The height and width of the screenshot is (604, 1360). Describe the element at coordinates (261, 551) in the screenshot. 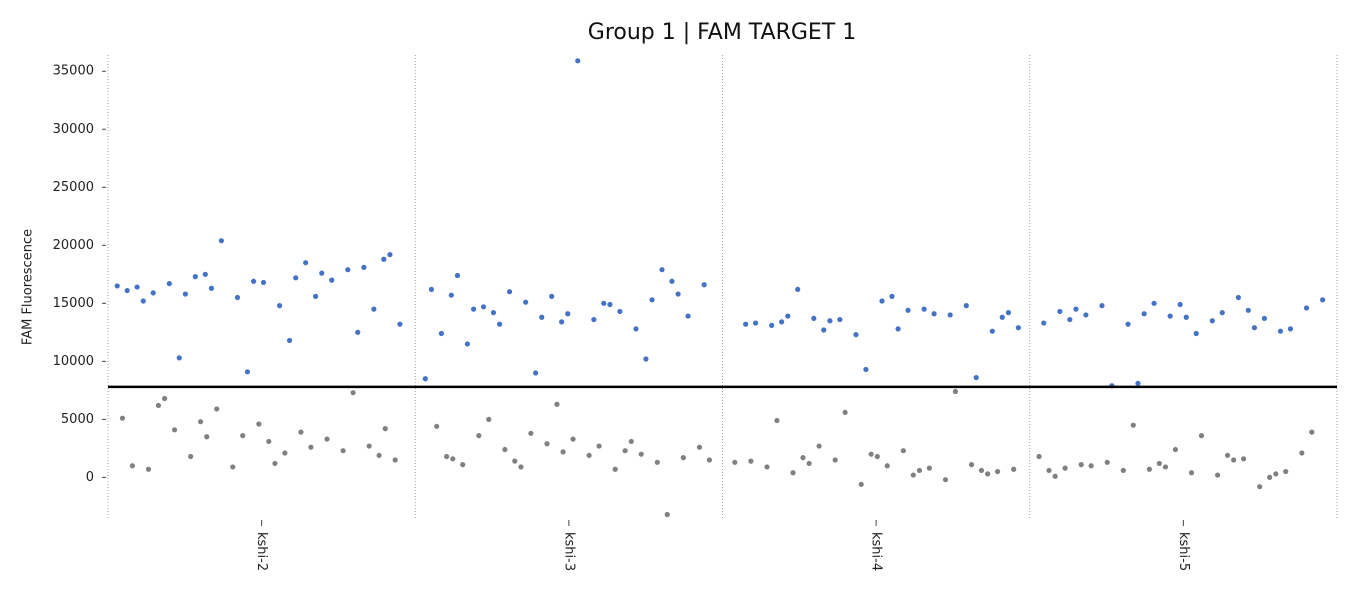

I see `x-tick-label: kshi-2` at that location.